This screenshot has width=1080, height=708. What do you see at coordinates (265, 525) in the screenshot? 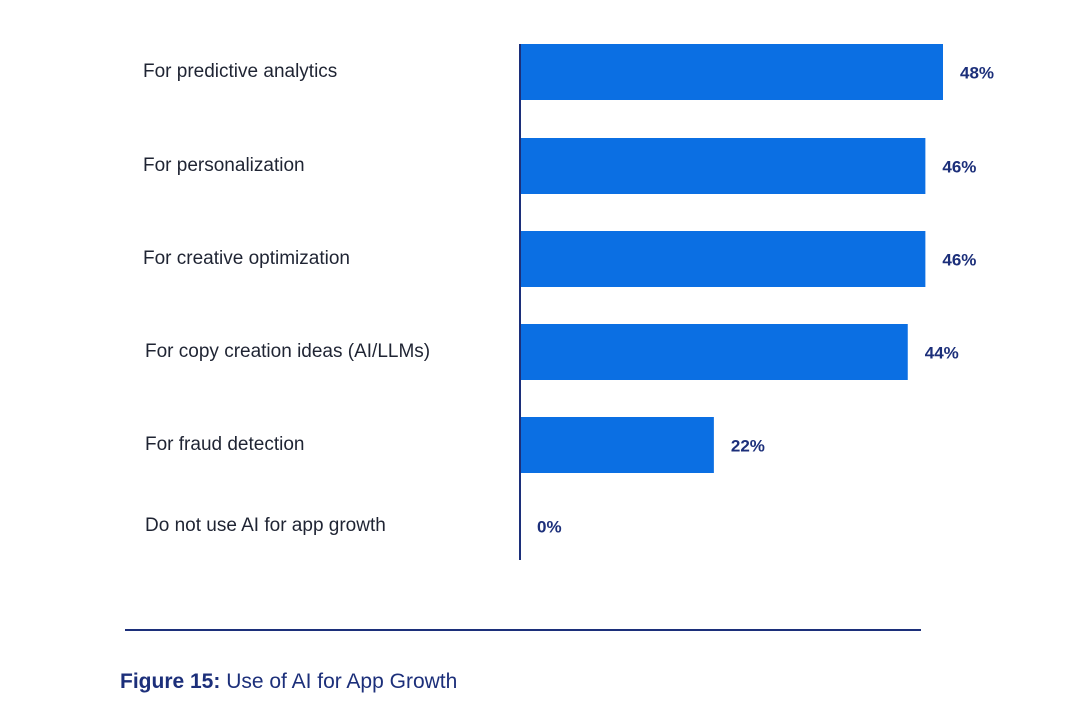
I see `category-label-5: Do not use AI for app growth` at bounding box center [265, 525].